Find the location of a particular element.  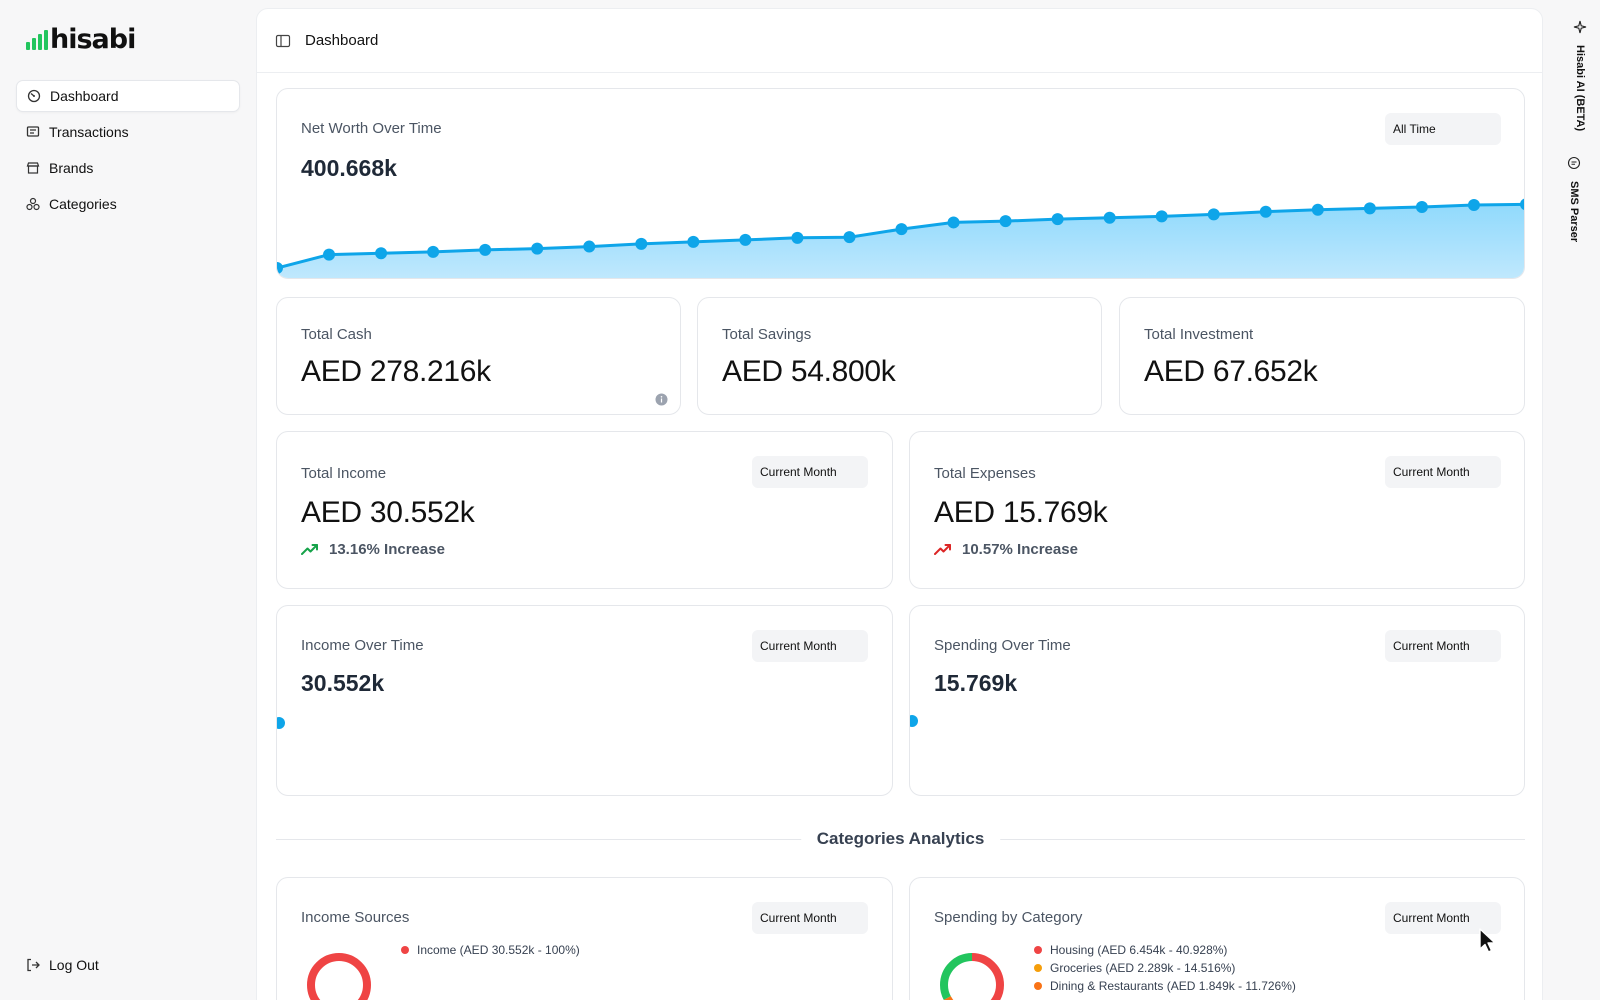

expenses-trend: 10.57% Increase is located at coordinates (1006, 549).